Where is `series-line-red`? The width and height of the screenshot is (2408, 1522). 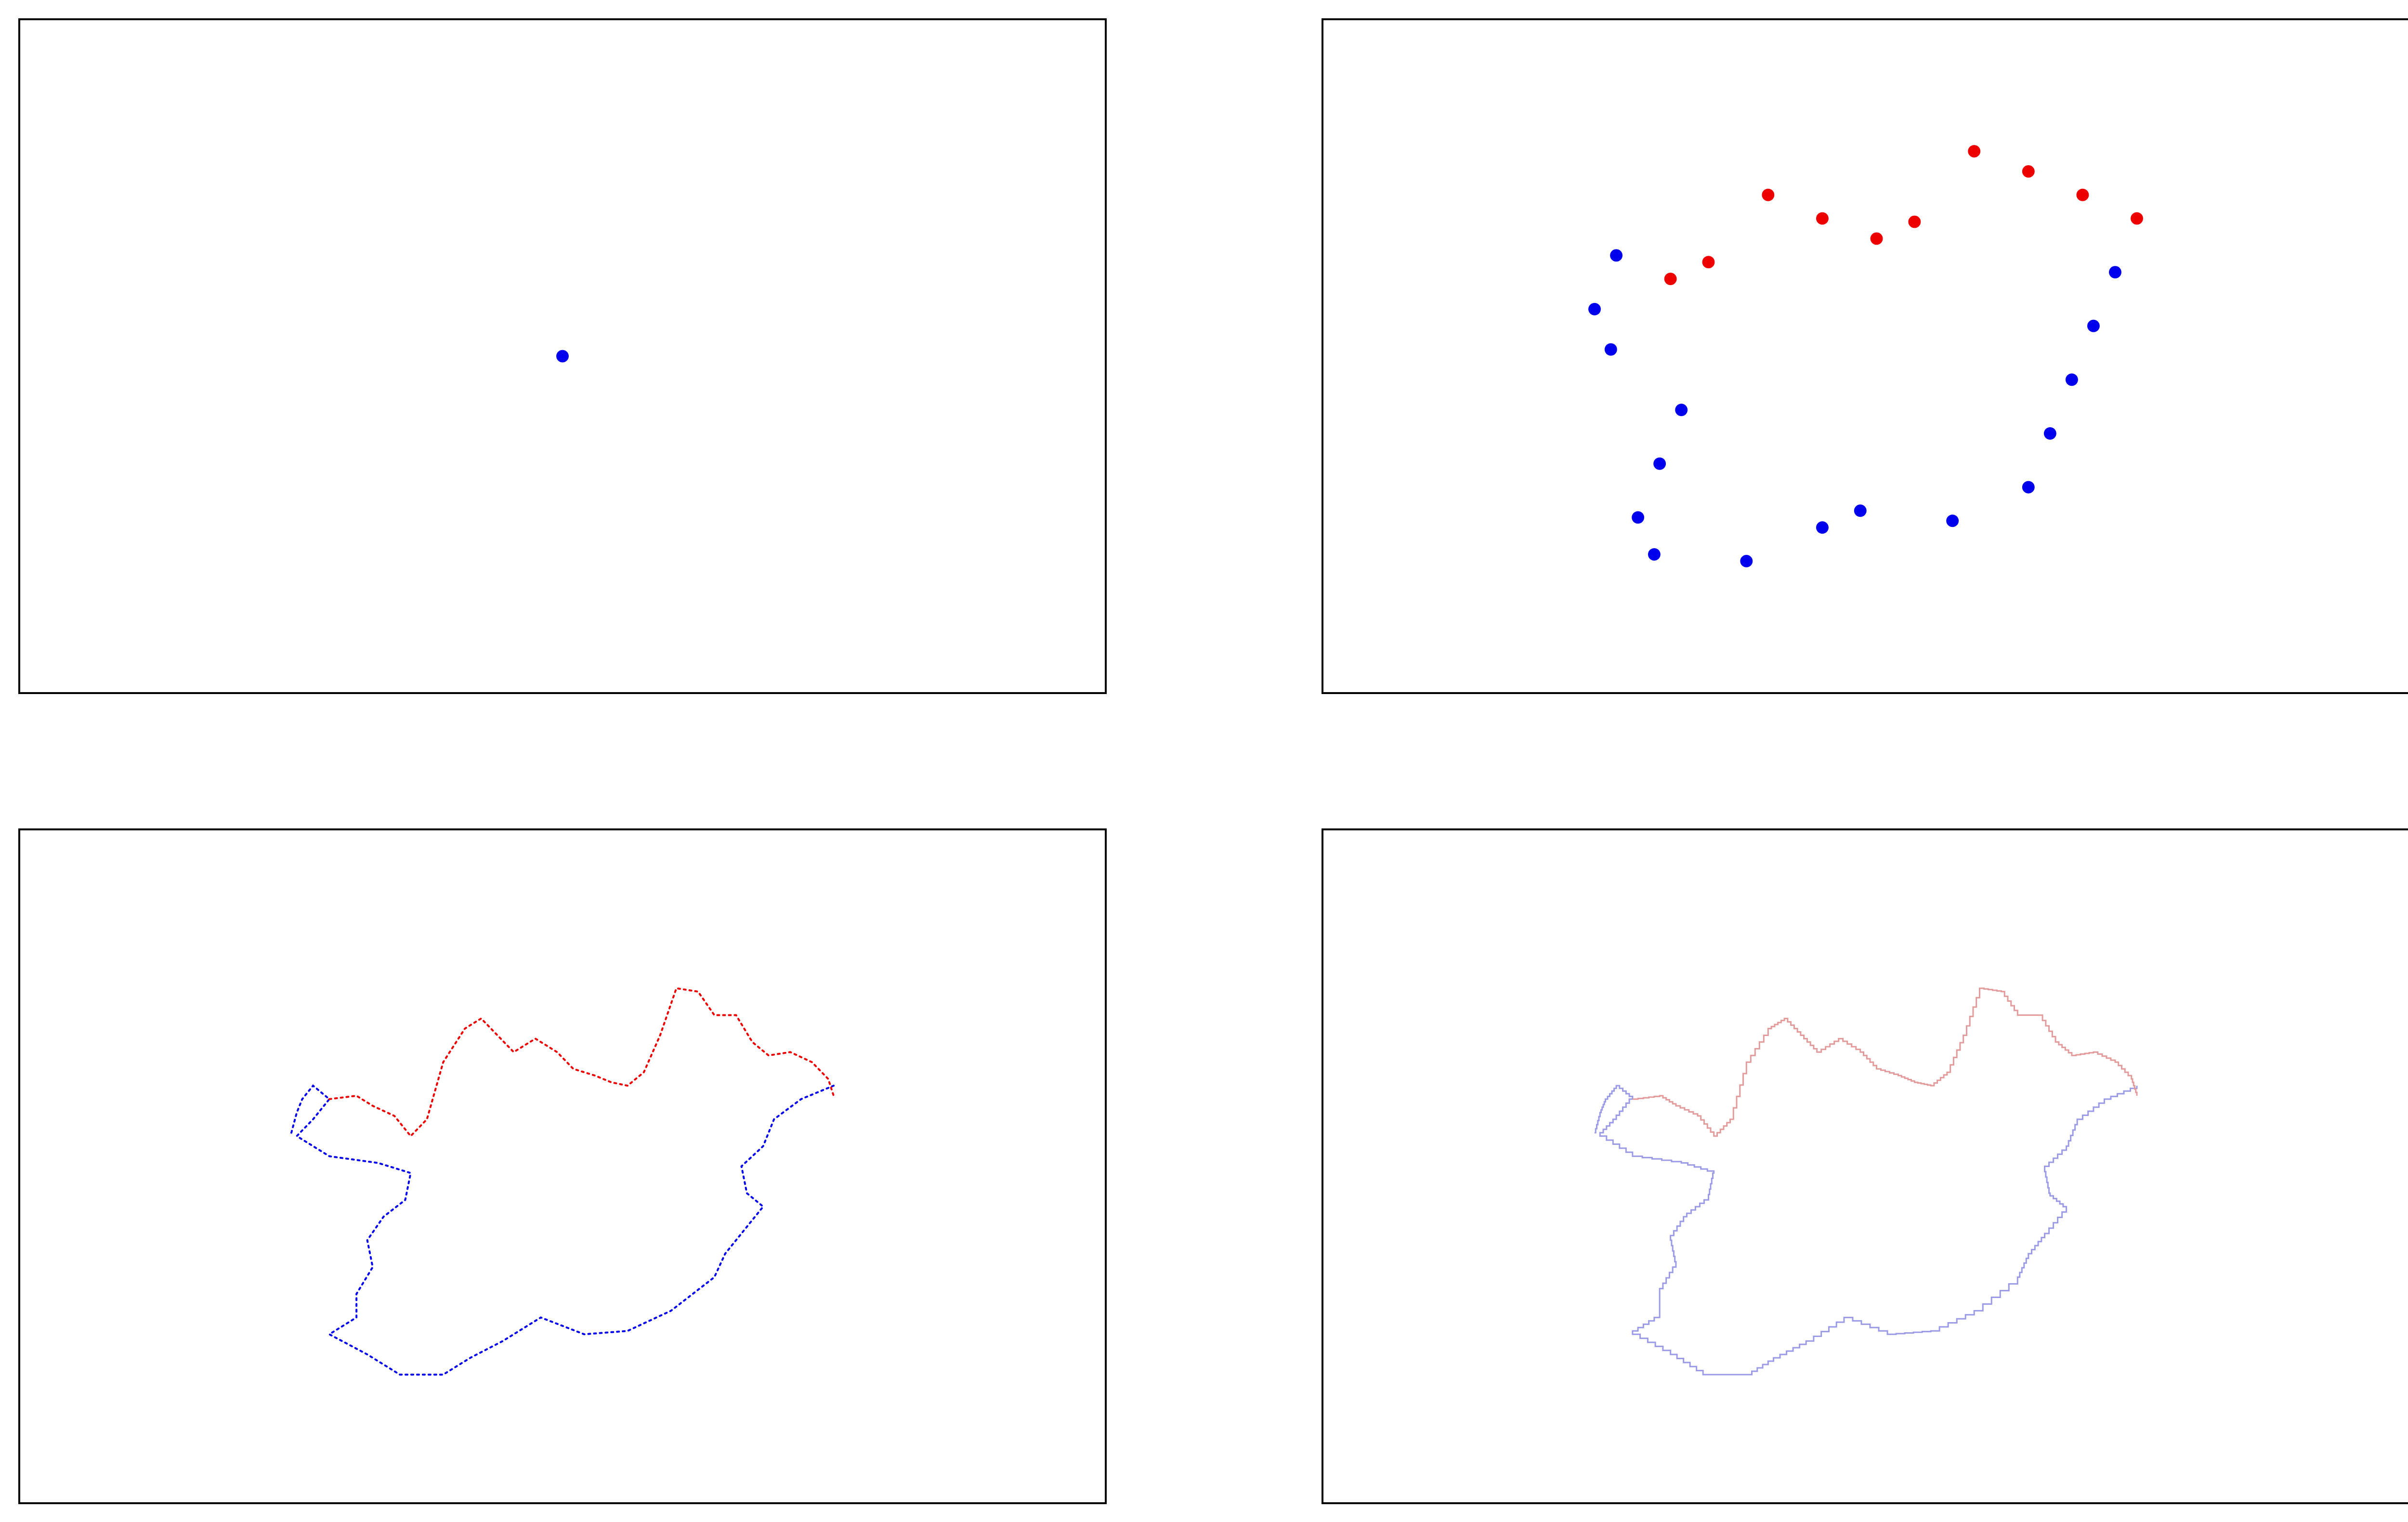
series-line-red is located at coordinates (581, 1062).